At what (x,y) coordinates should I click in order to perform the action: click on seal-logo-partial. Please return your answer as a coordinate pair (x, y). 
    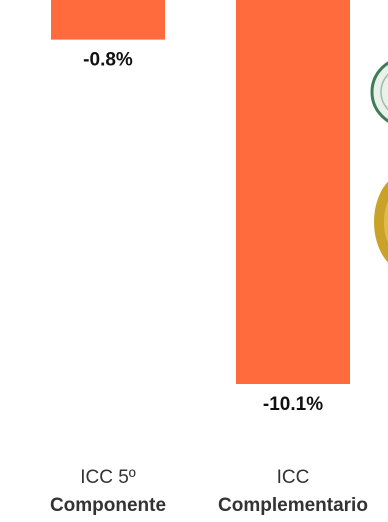
    Looking at the image, I should click on (379, 92).